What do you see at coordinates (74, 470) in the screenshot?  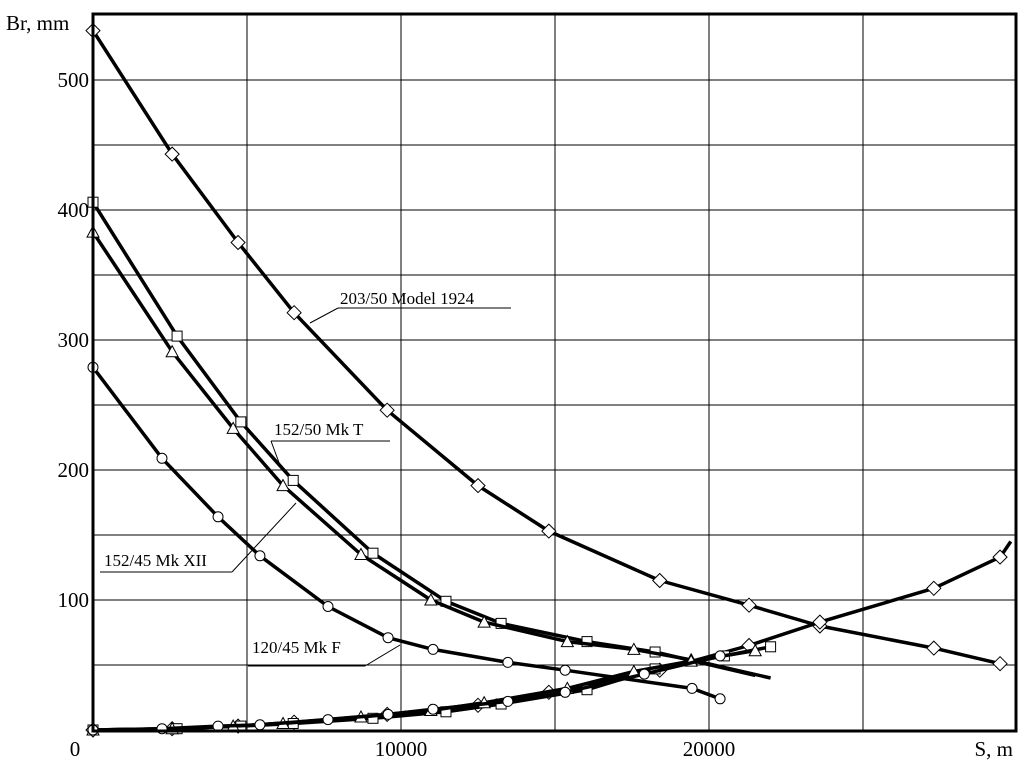 I see `y-tick-200: 200` at bounding box center [74, 470].